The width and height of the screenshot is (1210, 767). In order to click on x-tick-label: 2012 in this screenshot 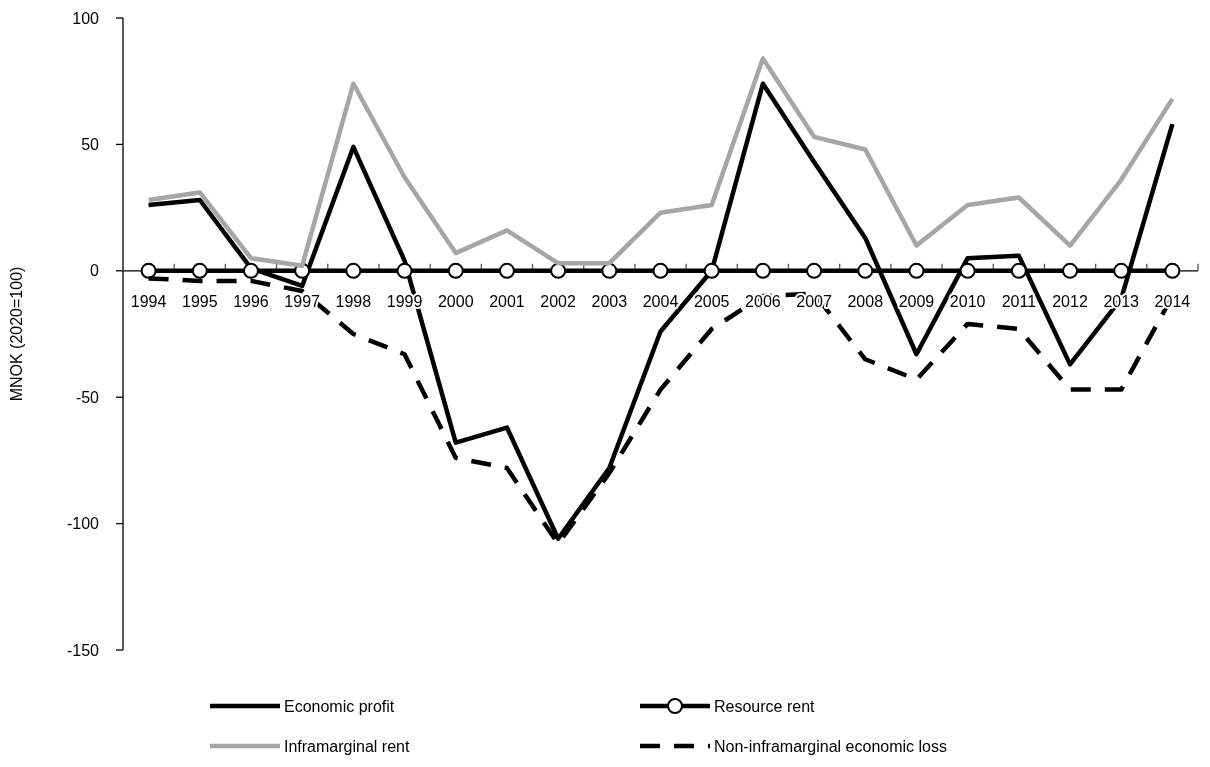, I will do `click(1070, 301)`.